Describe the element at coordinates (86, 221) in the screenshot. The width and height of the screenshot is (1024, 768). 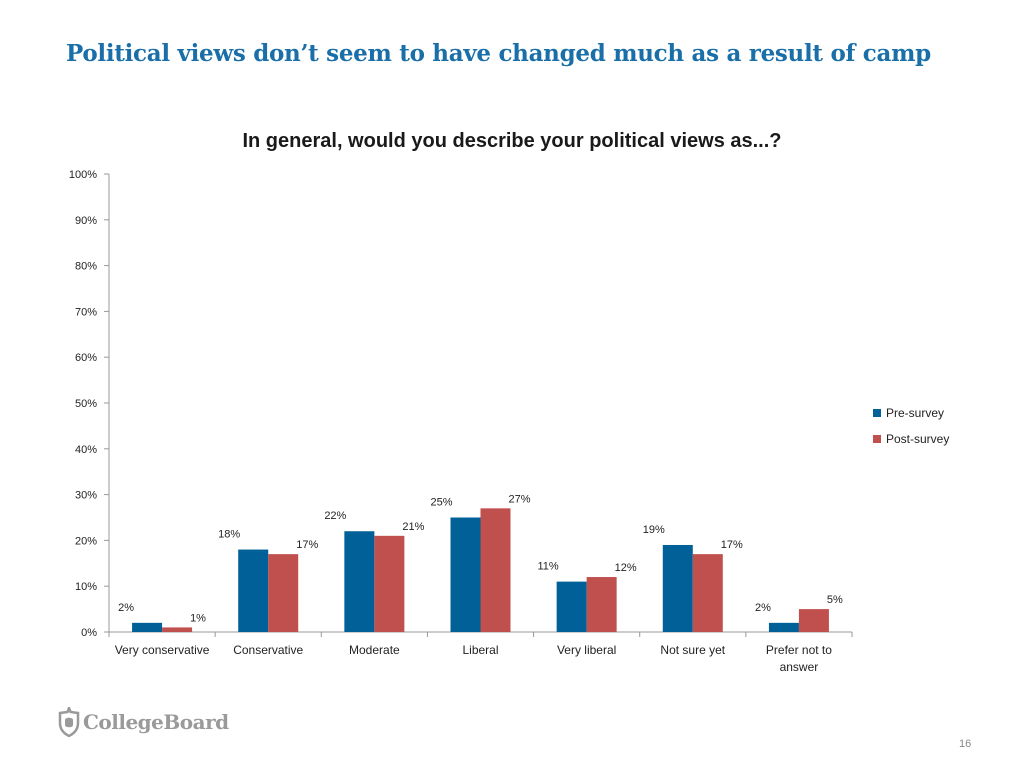
I see `y-tick-label: 90%` at that location.